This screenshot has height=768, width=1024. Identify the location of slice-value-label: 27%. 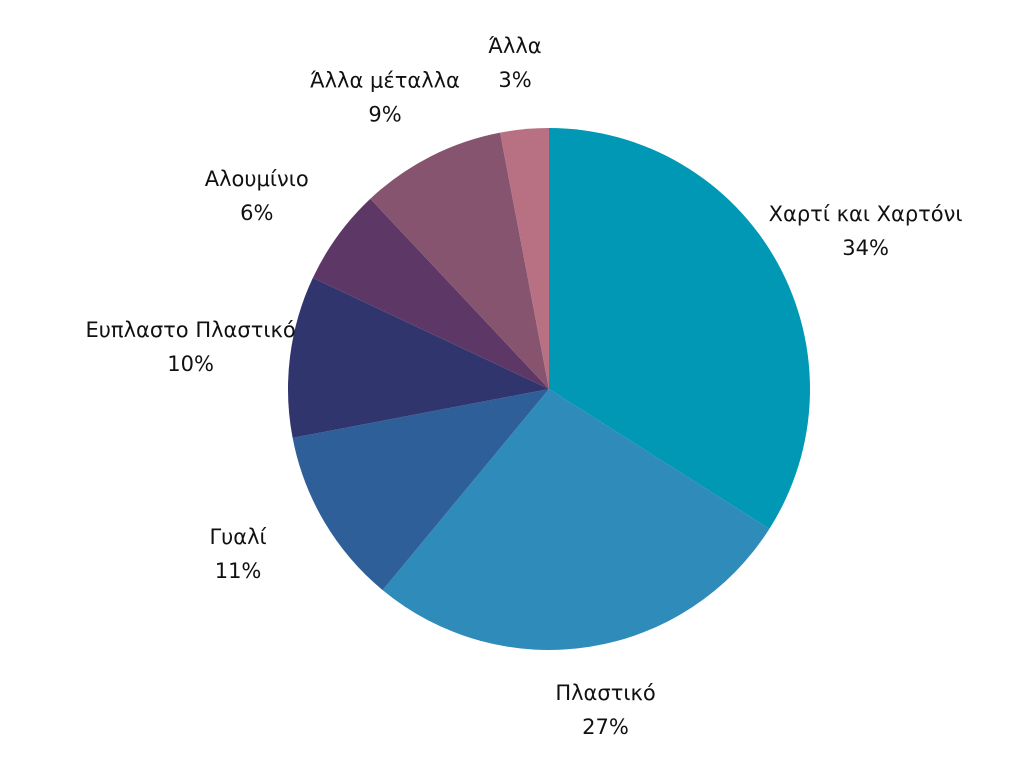
(605, 727).